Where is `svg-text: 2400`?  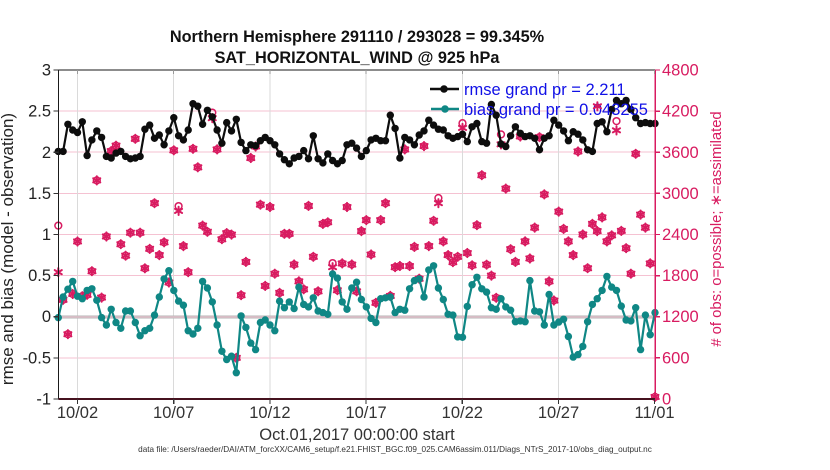
svg-text: 2400 is located at coordinates (680, 235).